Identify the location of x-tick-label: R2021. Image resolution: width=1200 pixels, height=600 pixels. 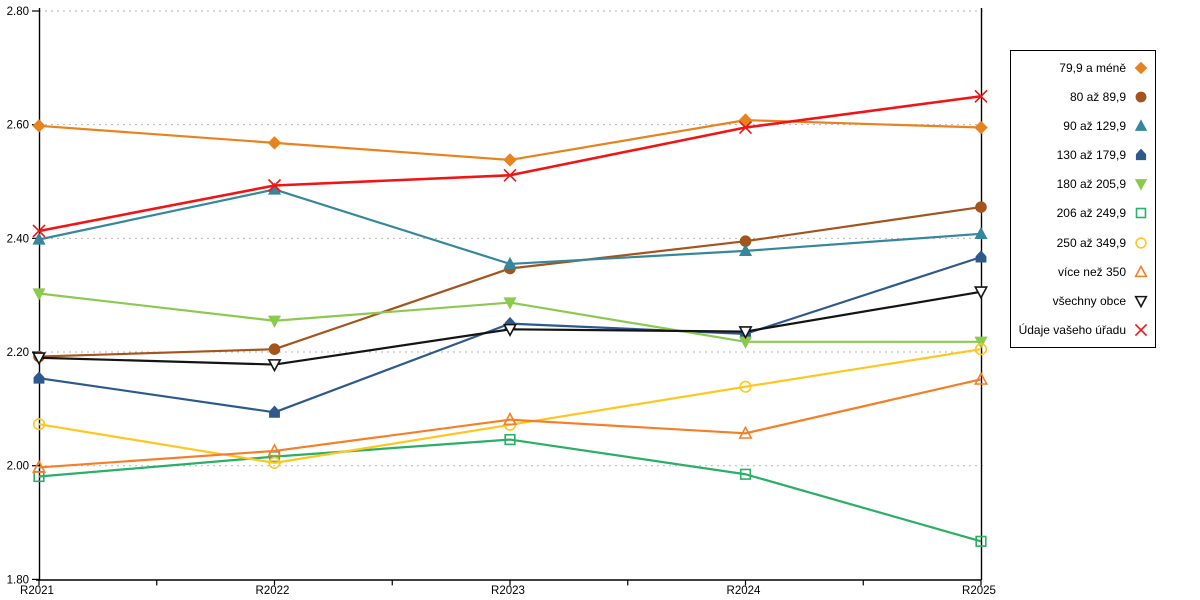
(37, 591).